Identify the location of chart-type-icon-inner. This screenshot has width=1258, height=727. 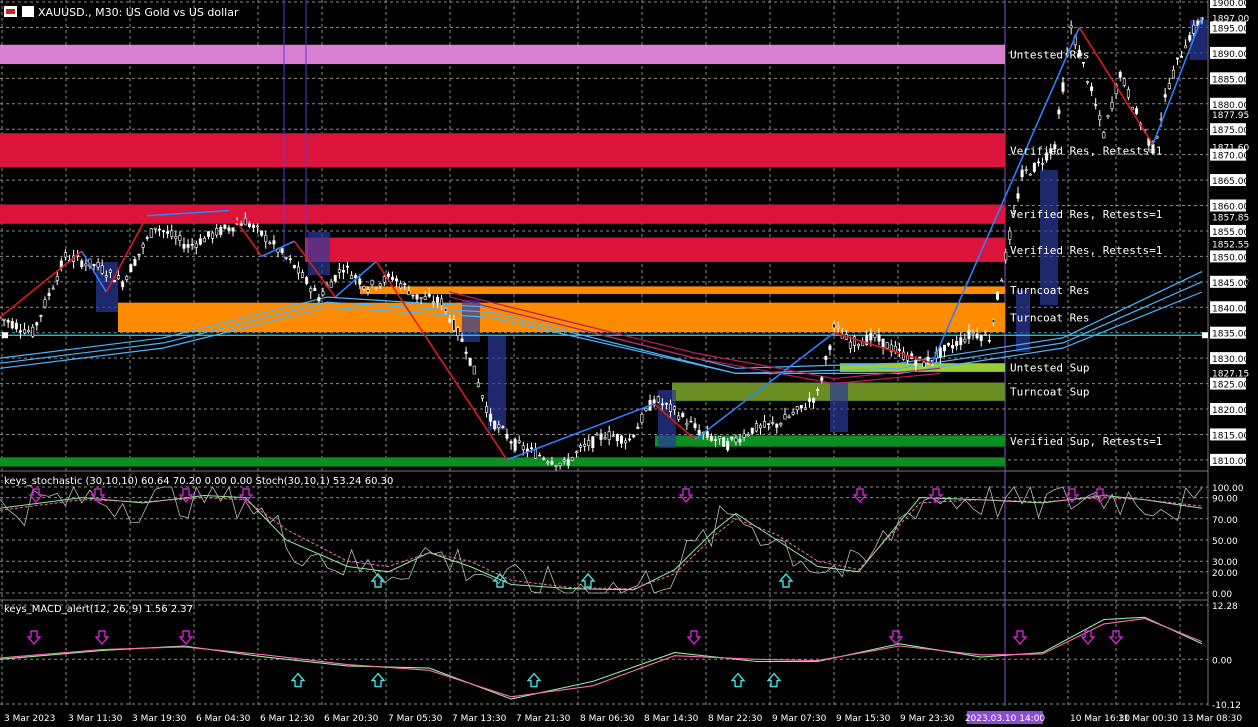
(10, 11).